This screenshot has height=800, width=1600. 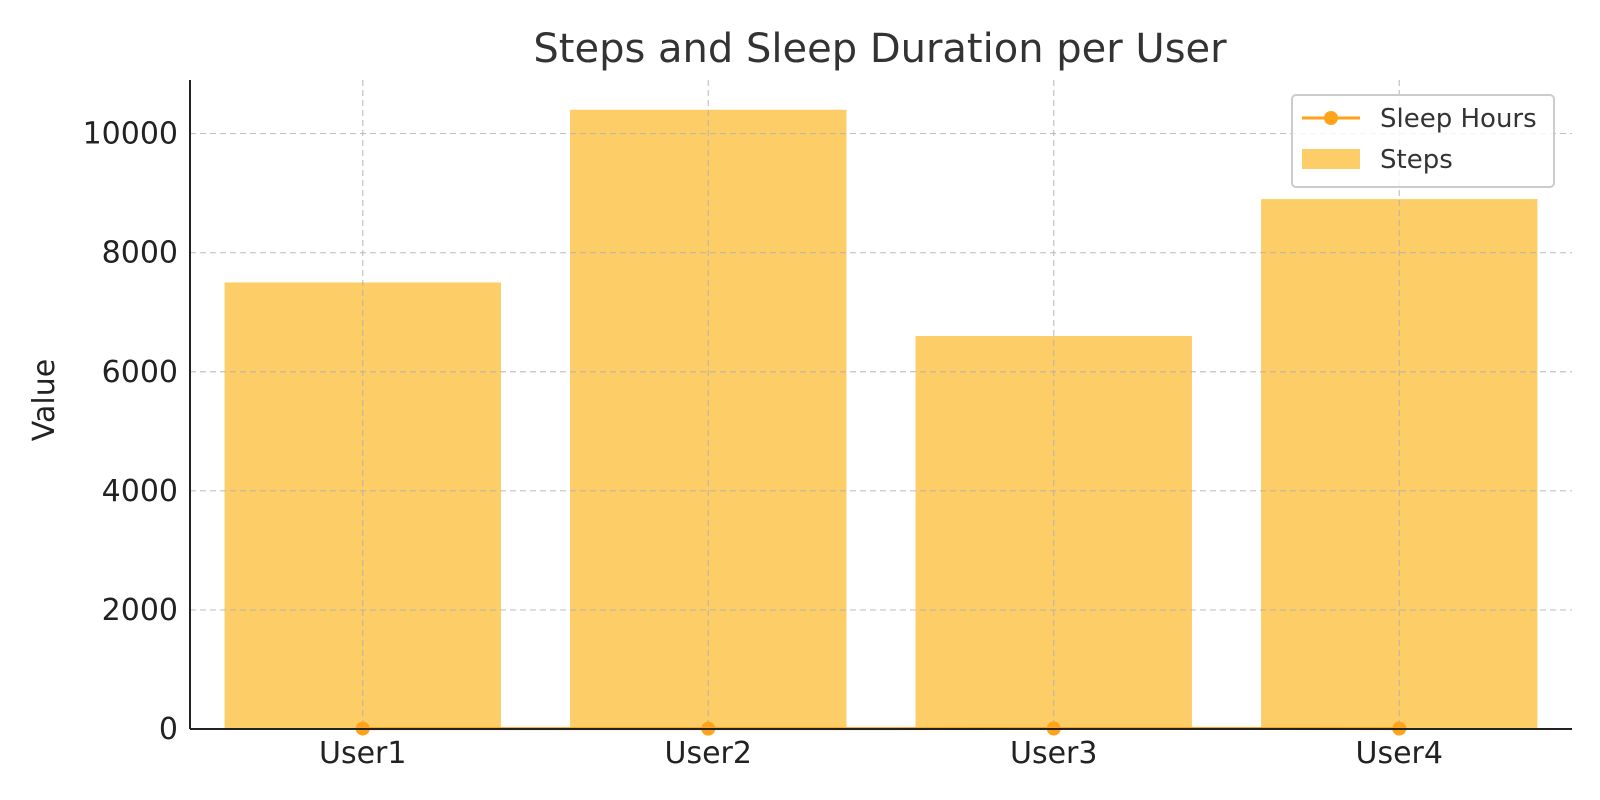 I want to click on y-axis-label: Value, so click(x=44, y=400).